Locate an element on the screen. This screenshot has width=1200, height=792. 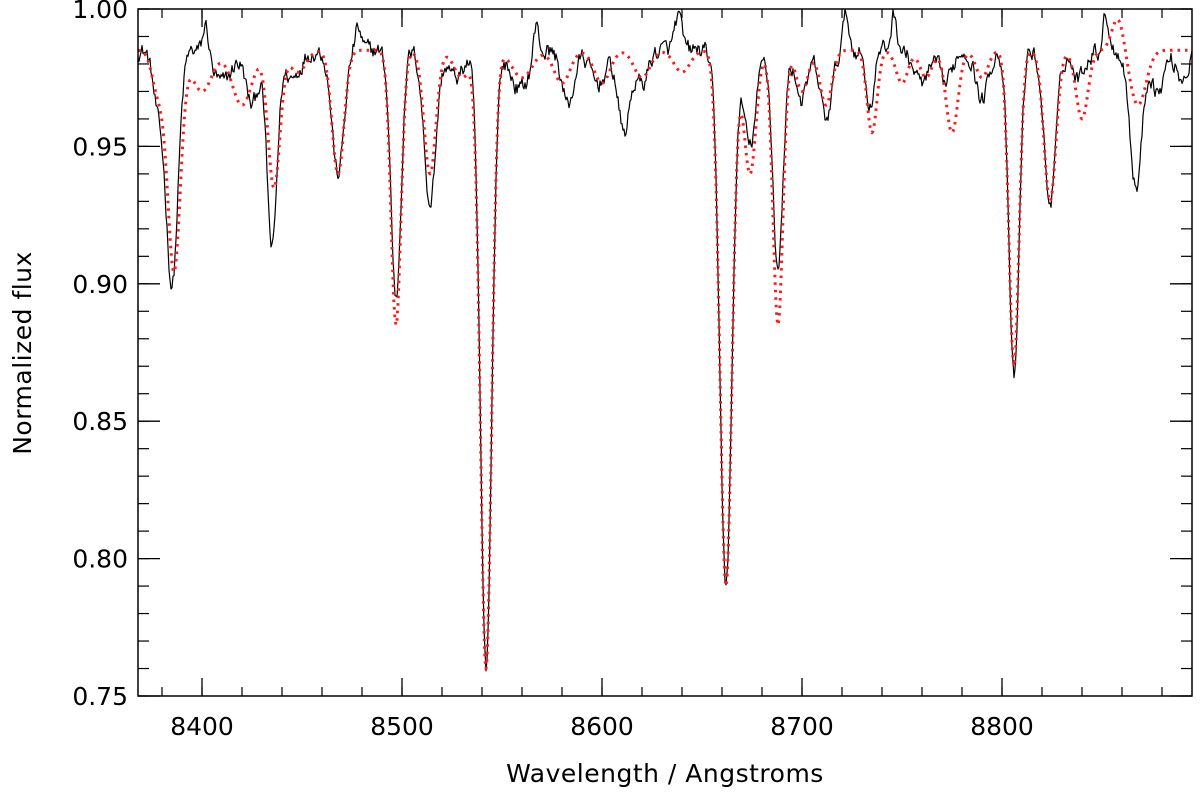
x-tick-label: 8800 is located at coordinates (1002, 726).